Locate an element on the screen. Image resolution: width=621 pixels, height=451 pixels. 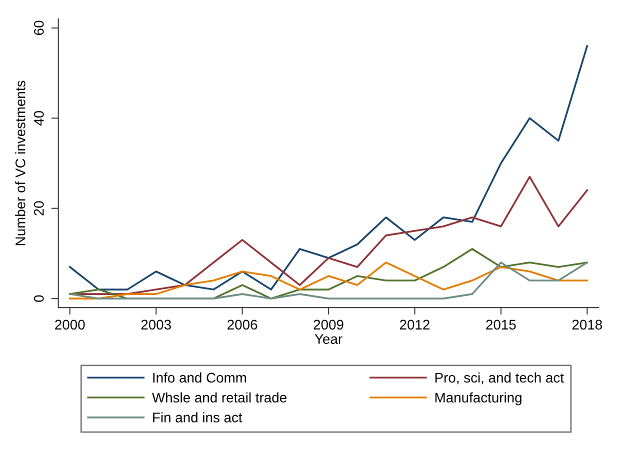
legend-label: Fin and ins act is located at coordinates (197, 417).